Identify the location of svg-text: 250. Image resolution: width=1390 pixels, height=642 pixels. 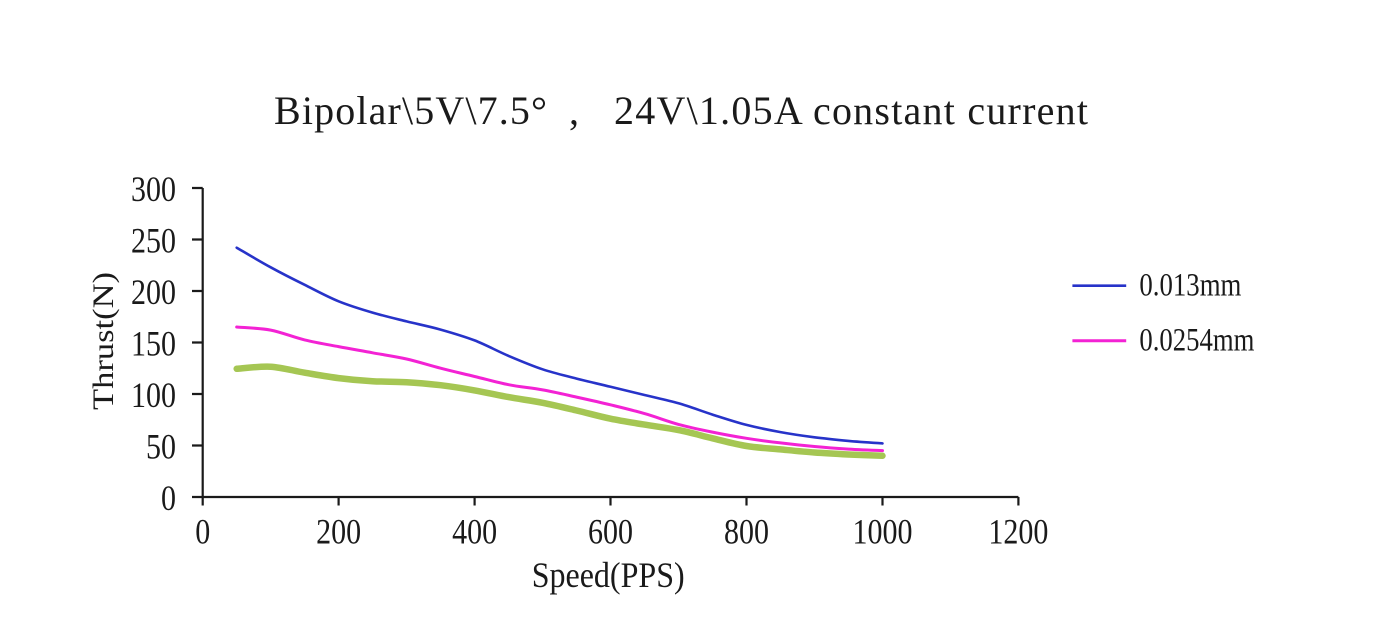
(153, 241).